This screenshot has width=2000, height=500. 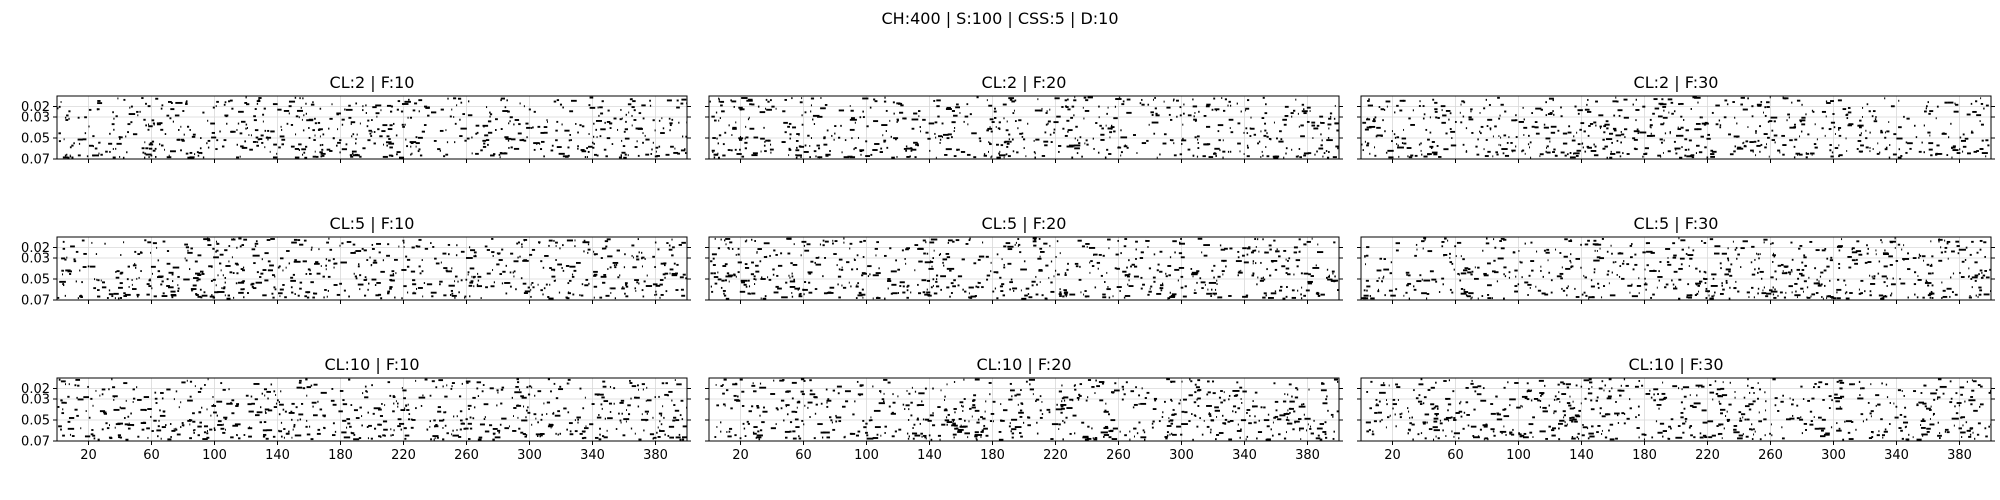 What do you see at coordinates (372, 82) in the screenshot?
I see `subplot-title: CL:2 | F:10` at bounding box center [372, 82].